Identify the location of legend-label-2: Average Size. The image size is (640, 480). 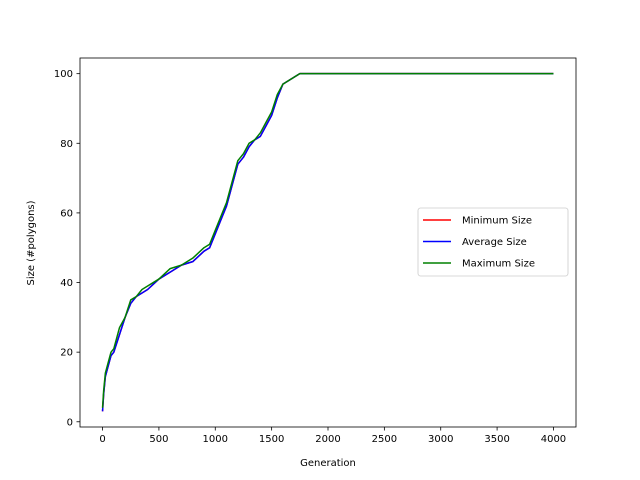
(494, 242).